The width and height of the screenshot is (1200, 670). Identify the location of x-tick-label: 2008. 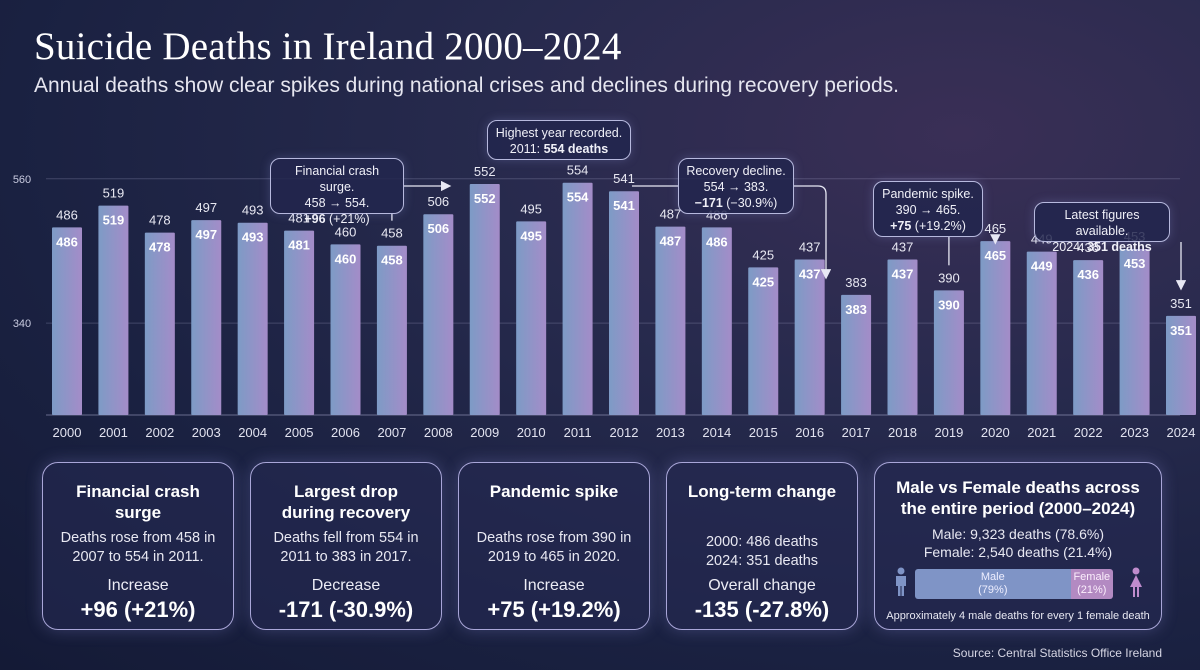
(438, 432).